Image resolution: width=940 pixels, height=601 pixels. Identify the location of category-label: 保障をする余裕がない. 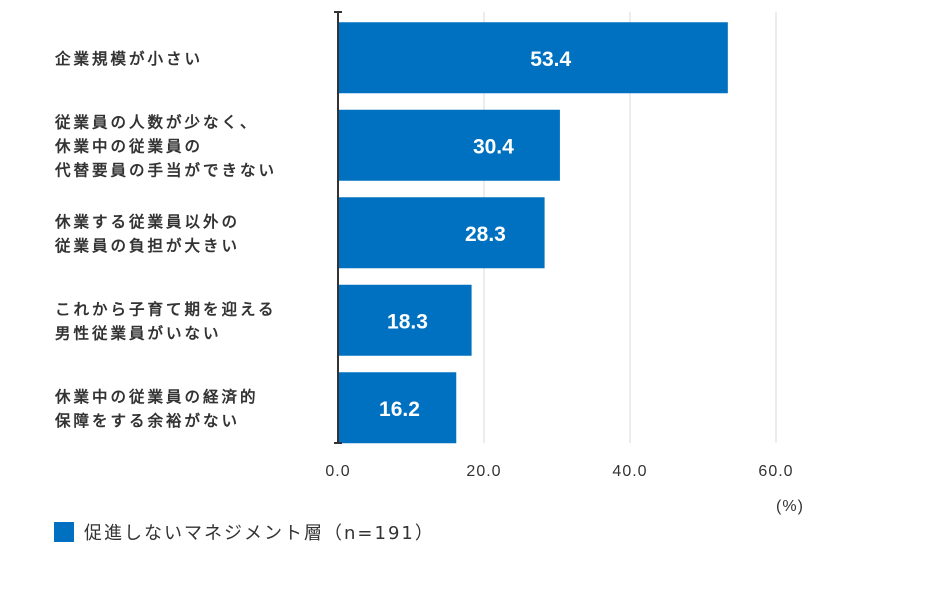
(147, 420).